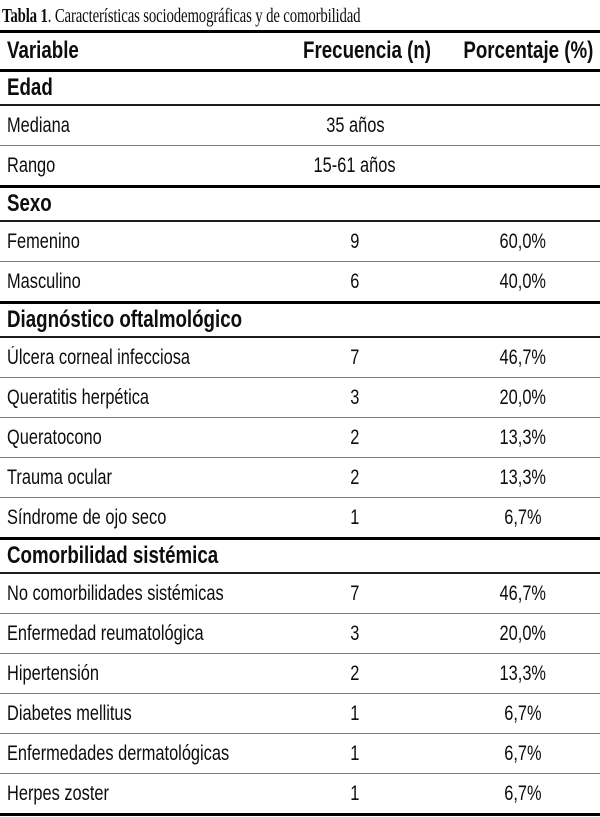 This screenshot has height=817, width=600. I want to click on table-row: Trauma ocular 2 13,3%, so click(300, 478).